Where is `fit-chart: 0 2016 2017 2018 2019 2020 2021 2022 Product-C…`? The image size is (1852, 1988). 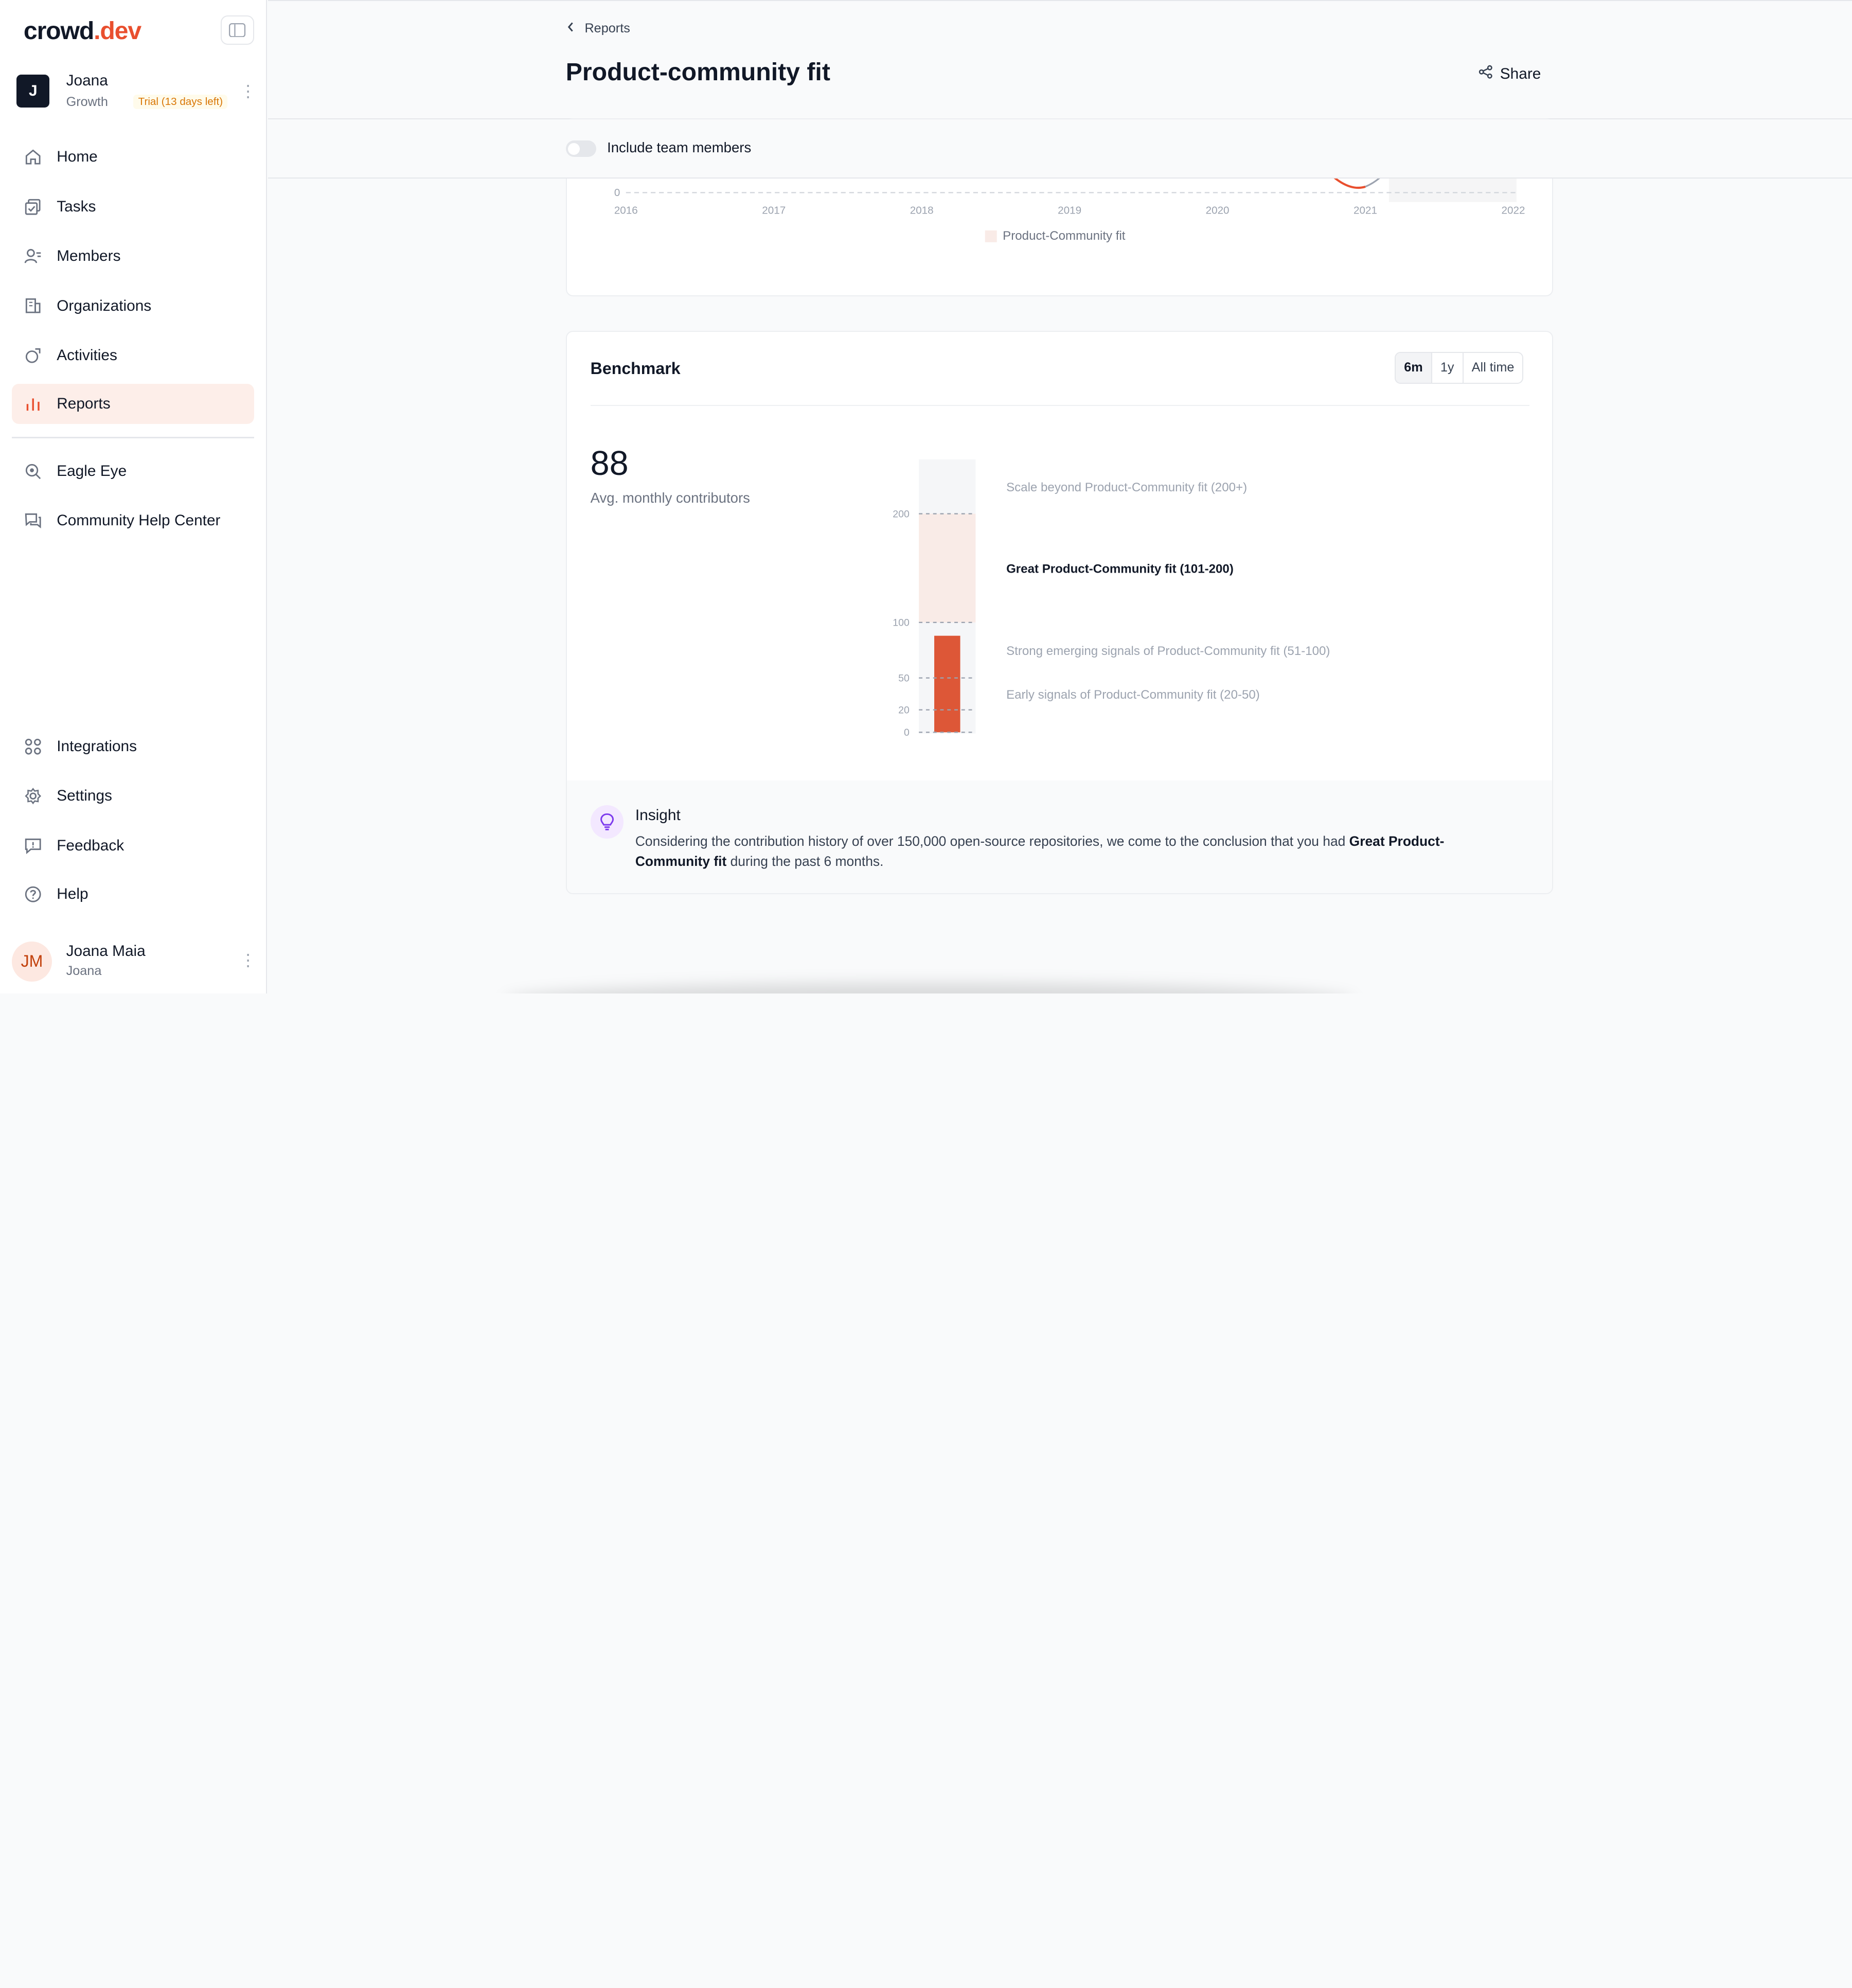 fit-chart: 0 2016 2017 2018 2019 2020 2021 2022 Product-C… is located at coordinates (1069, 204).